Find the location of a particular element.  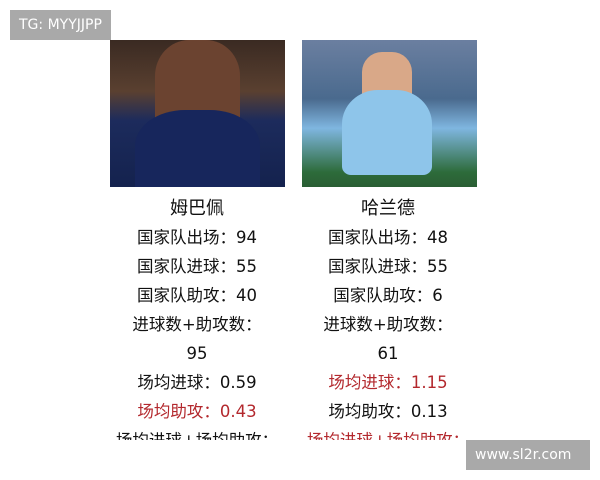

player-name: 哈兰德 is located at coordinates (388, 208).